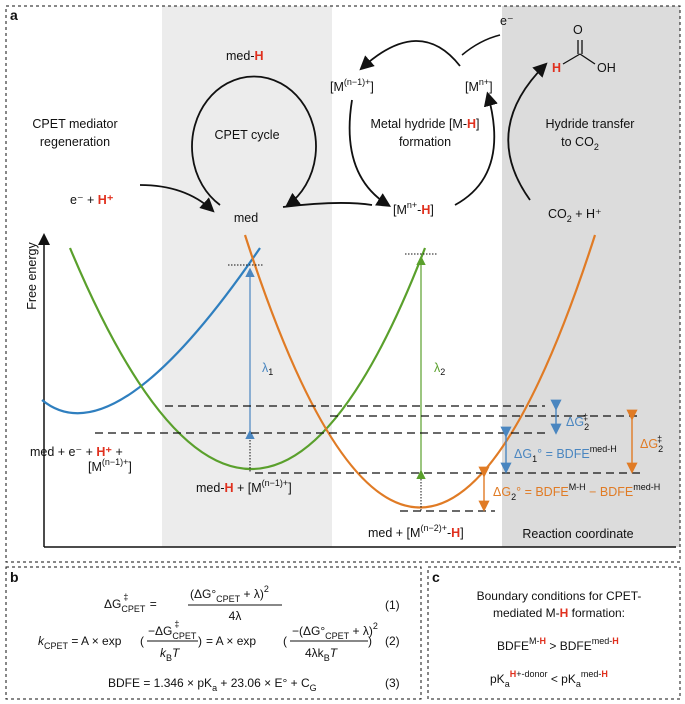 This screenshot has height=704, width=685. I want to click on svg-text: O, so click(578, 30).